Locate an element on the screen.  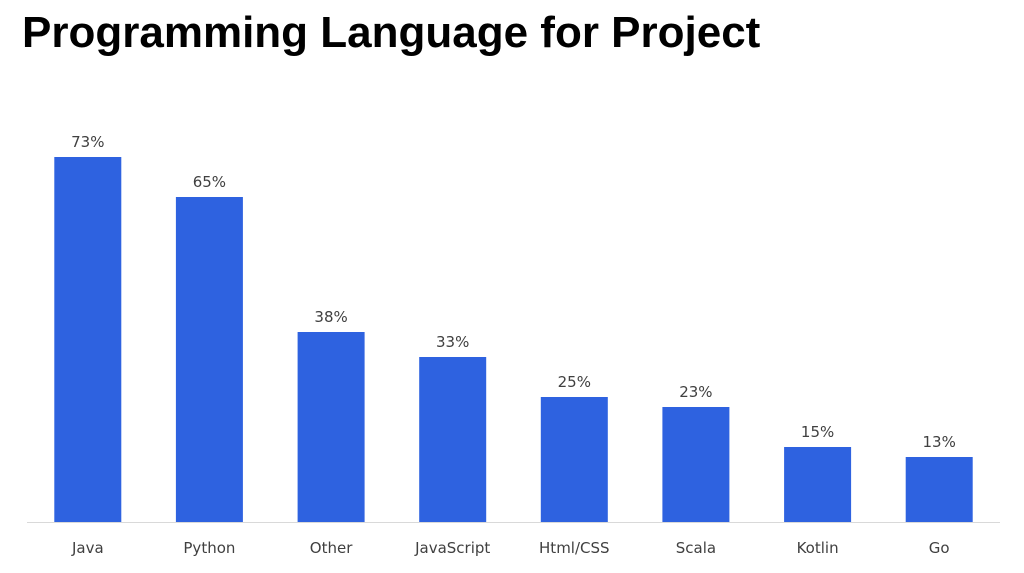
bar-javascript is located at coordinates (453, 439).